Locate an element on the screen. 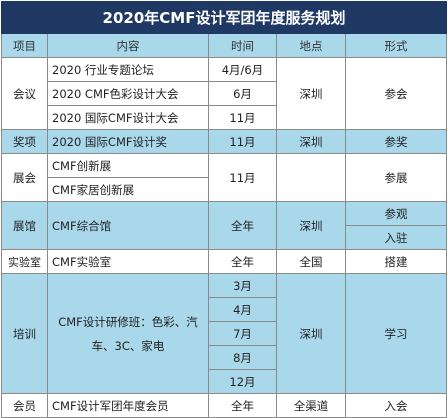 This screenshot has width=448, height=418. hall-project: 展馆 is located at coordinates (24, 225).